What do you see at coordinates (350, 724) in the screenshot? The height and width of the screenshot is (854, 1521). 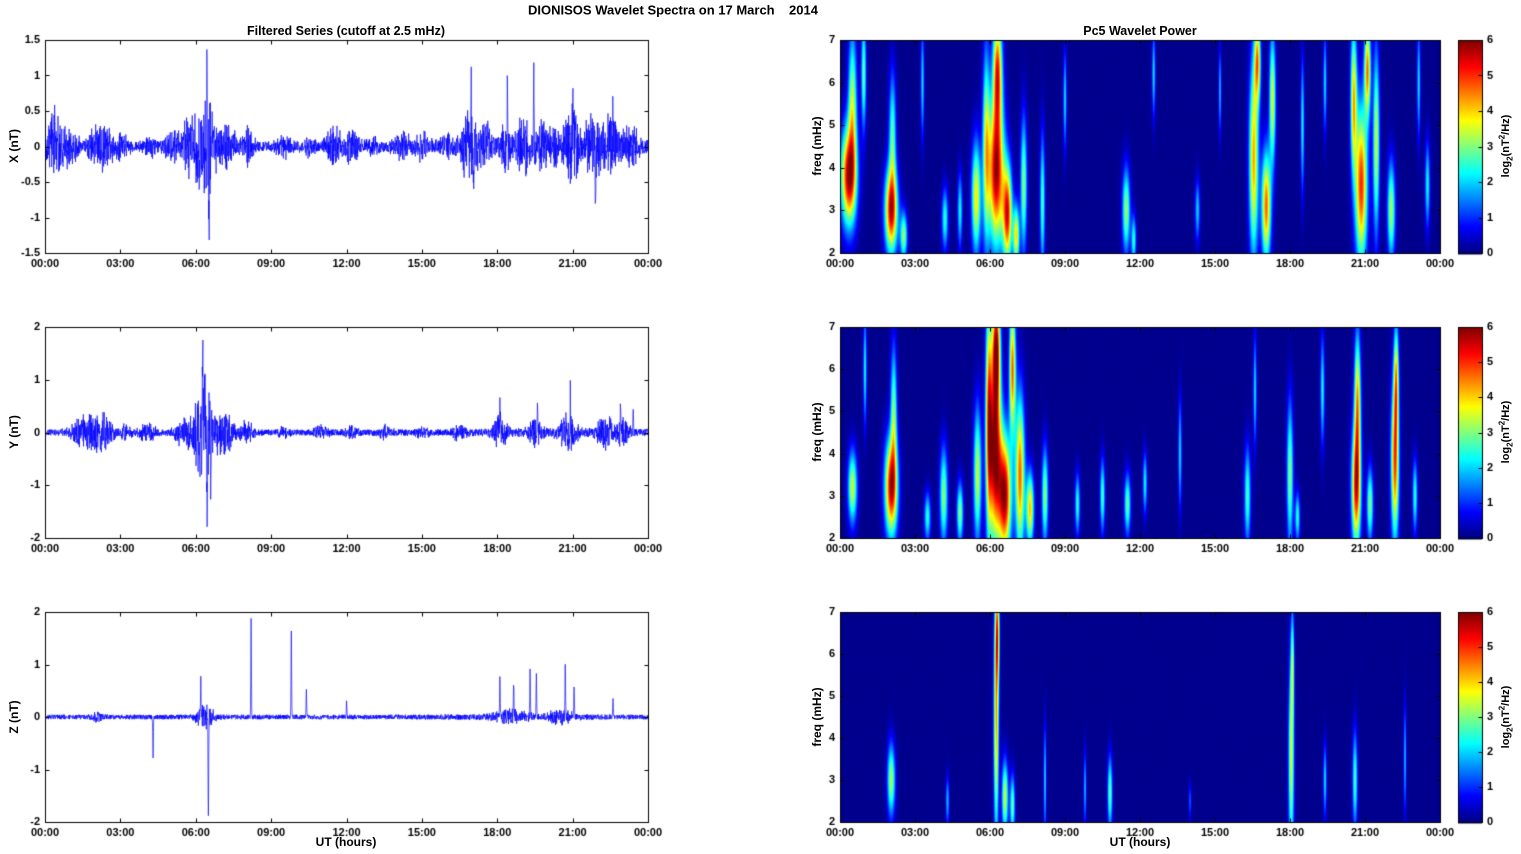 I see `z-series-plot-canvas` at bounding box center [350, 724].